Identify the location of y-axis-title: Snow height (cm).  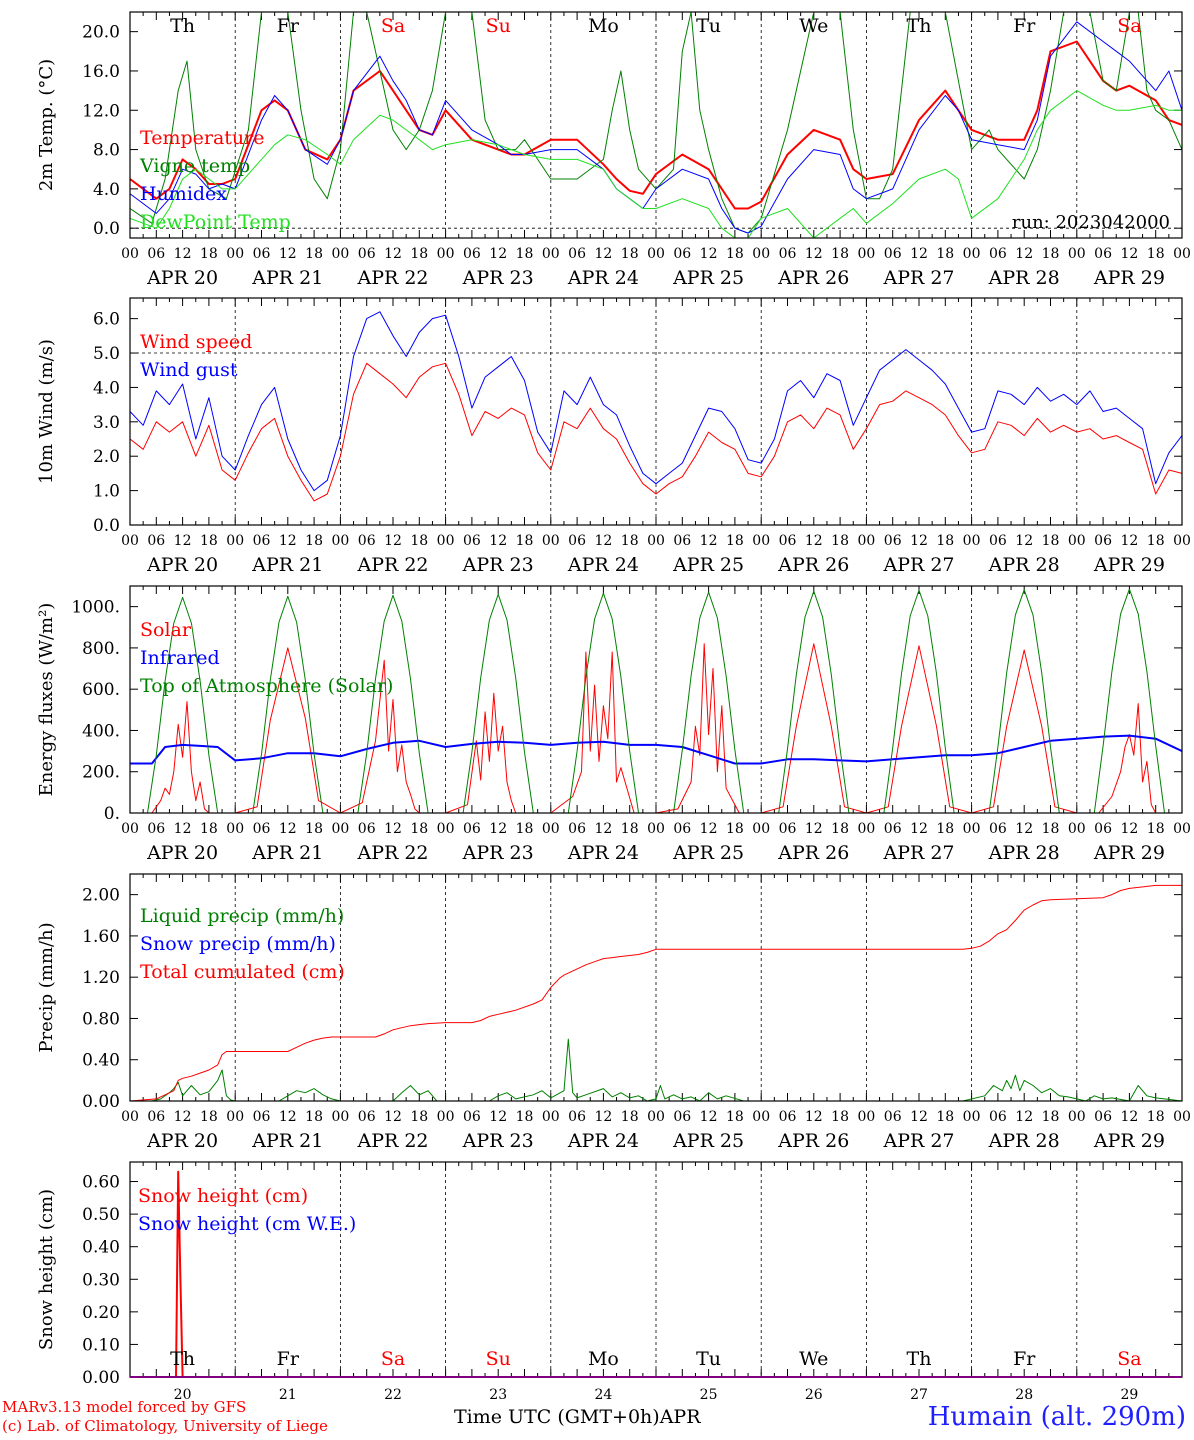
(46, 1269).